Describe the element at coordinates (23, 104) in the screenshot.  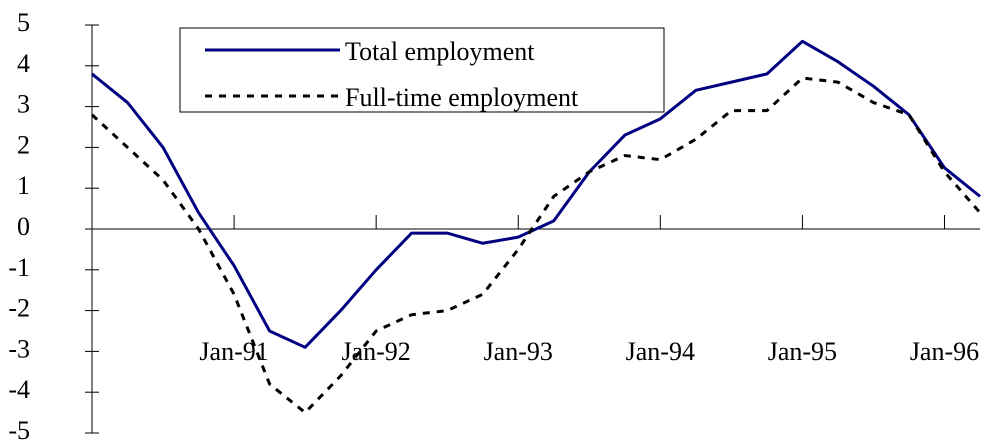
I see `y-tick-label: 3` at that location.